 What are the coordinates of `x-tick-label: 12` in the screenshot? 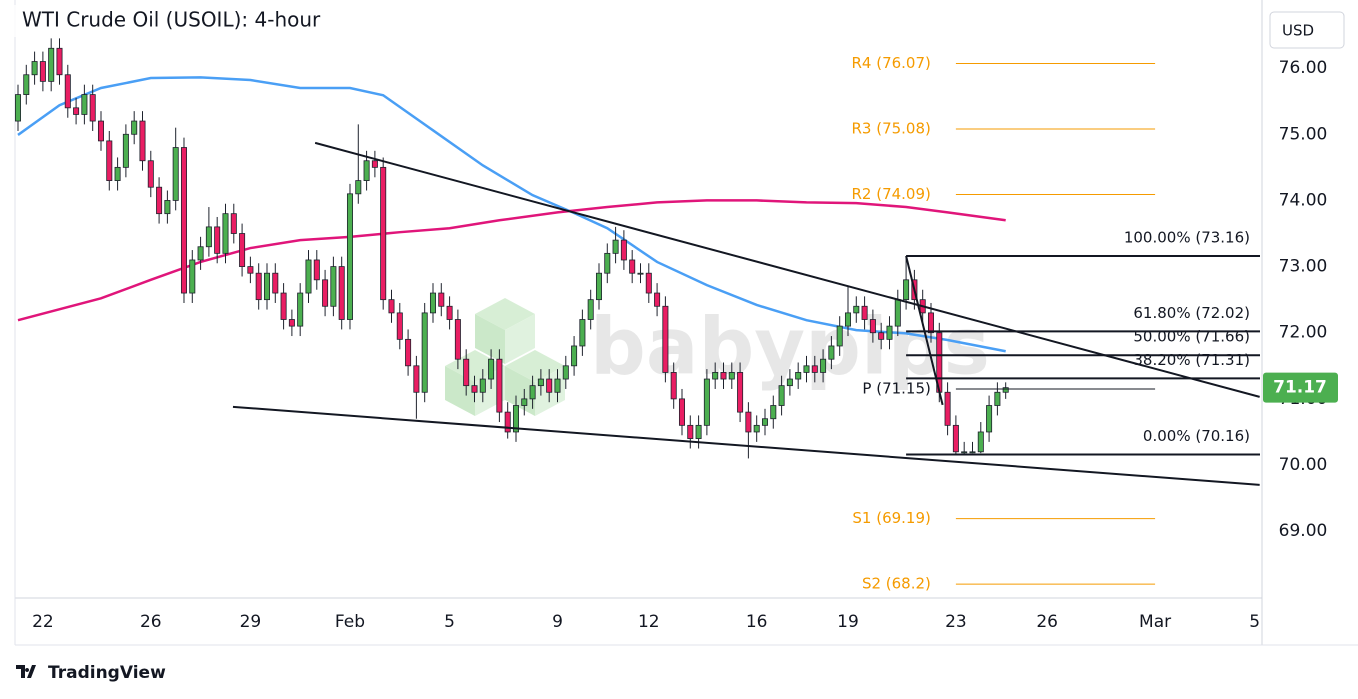 It's located at (649, 622).